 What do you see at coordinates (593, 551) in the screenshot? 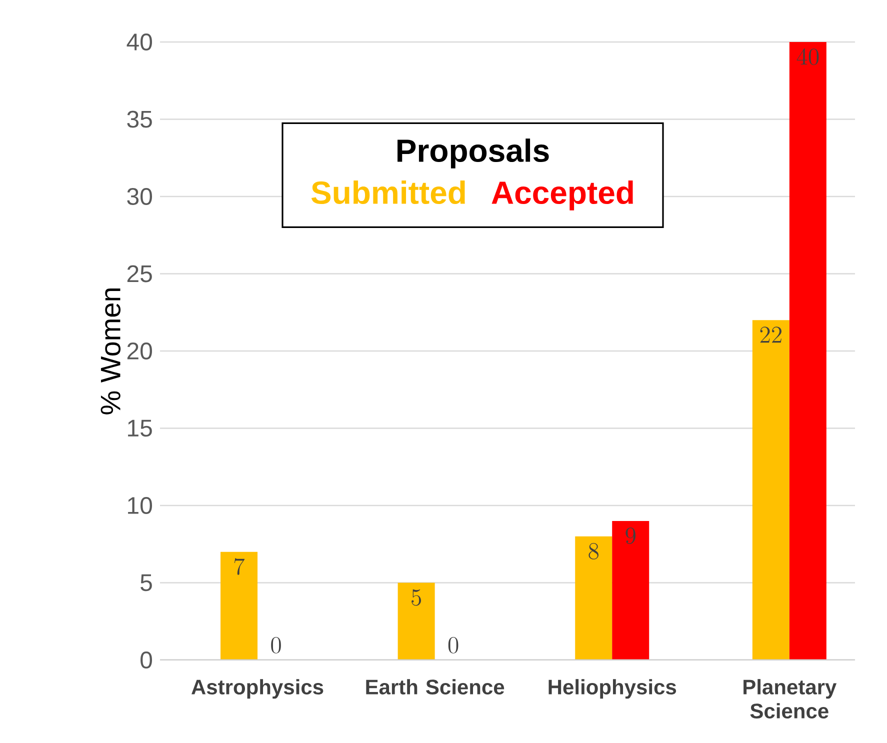
I see `data-label: 8` at bounding box center [593, 551].